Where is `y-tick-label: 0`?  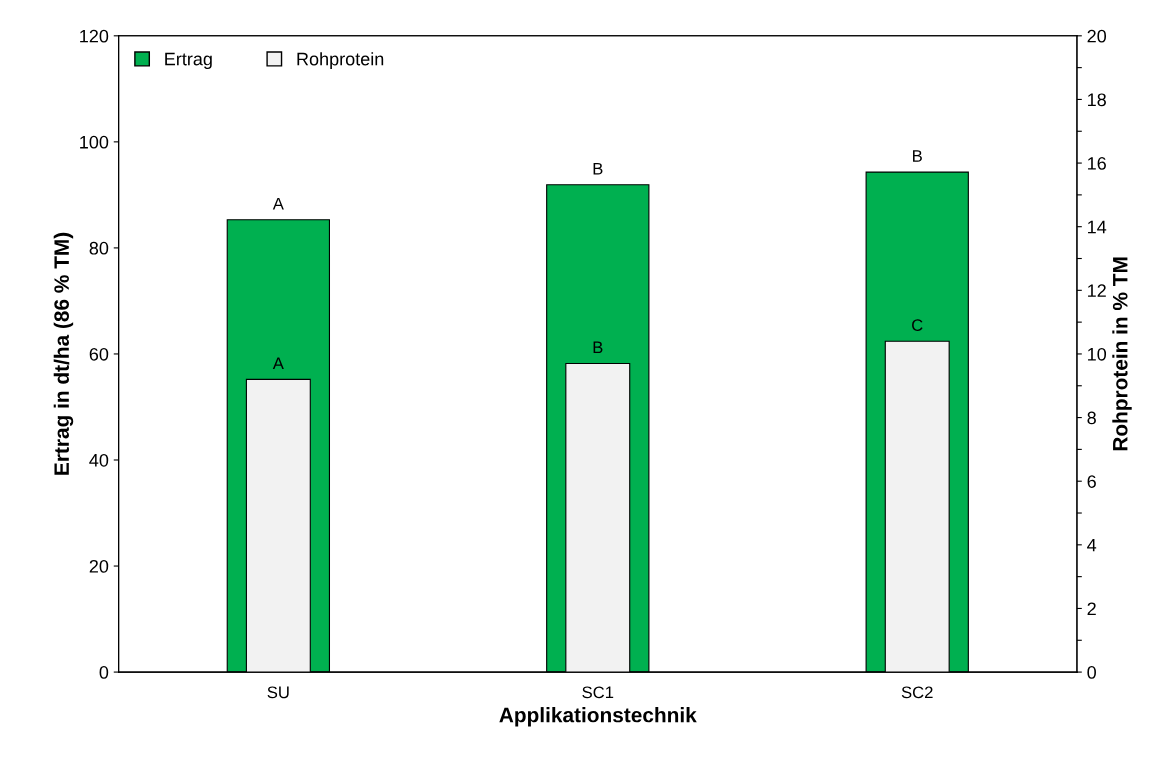
y-tick-label: 0 is located at coordinates (104, 672).